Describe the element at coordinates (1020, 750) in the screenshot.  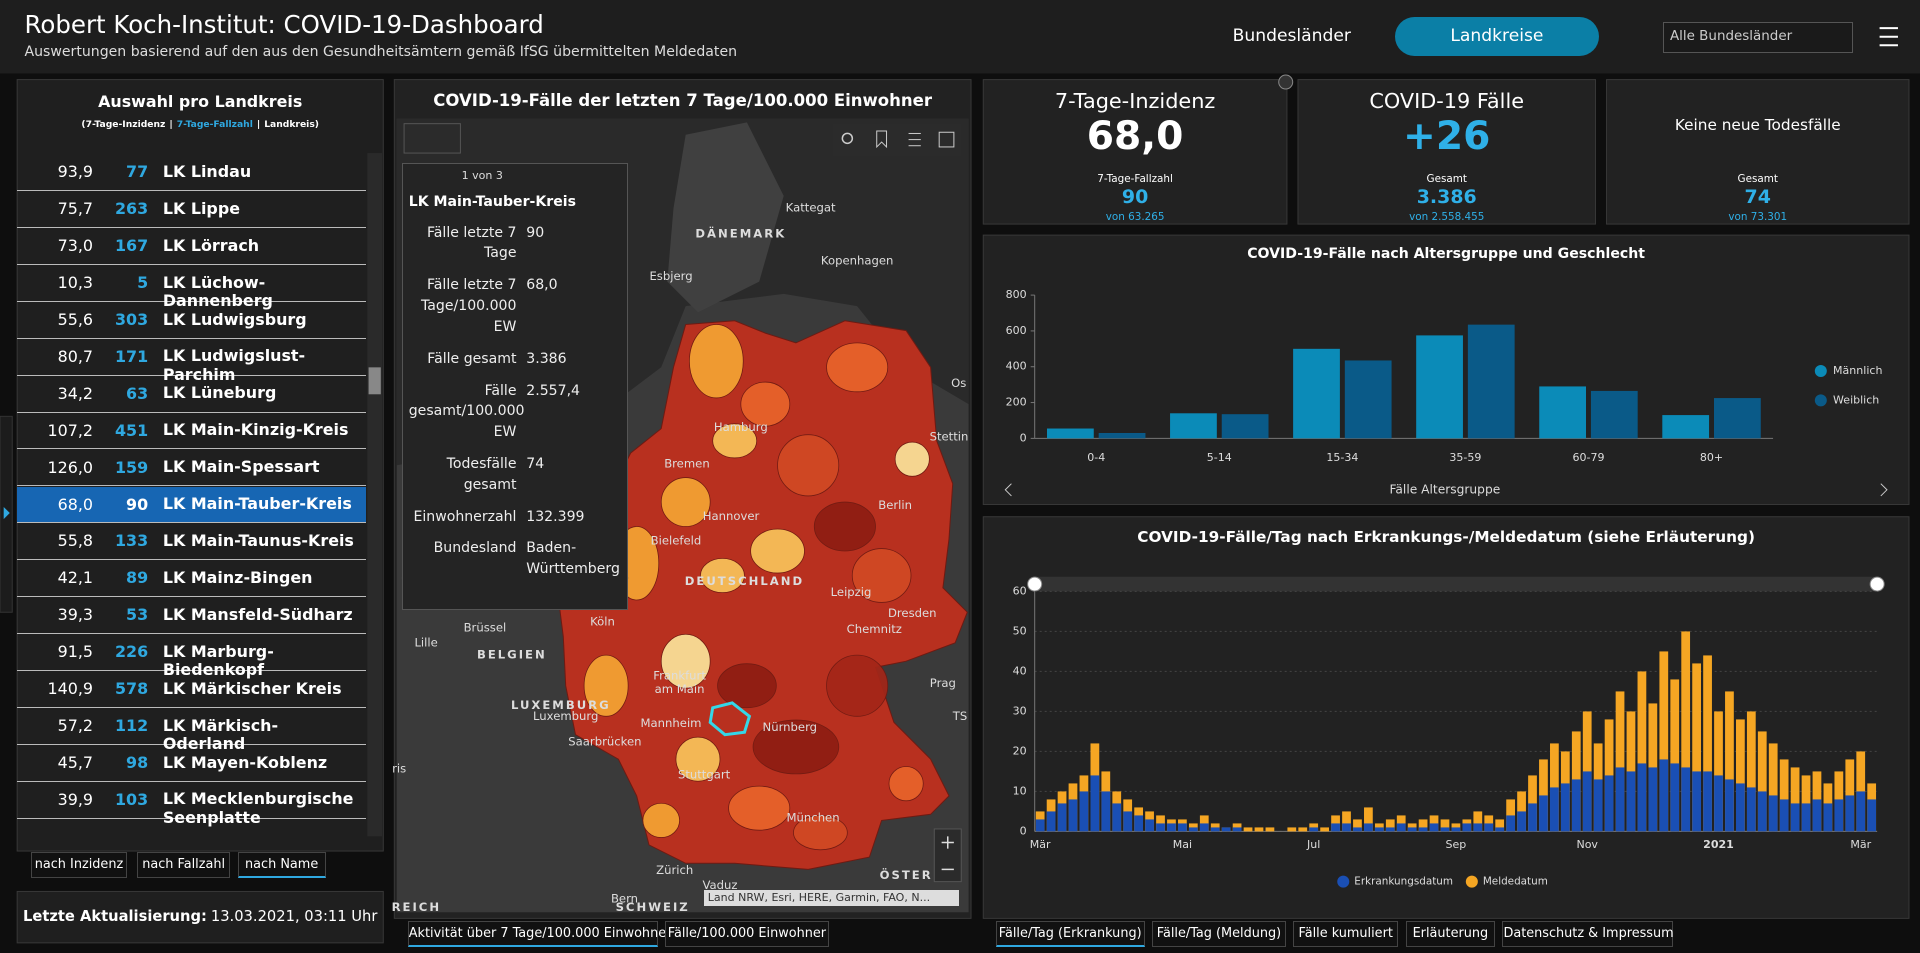
I see `y-tick-label: 20` at that location.